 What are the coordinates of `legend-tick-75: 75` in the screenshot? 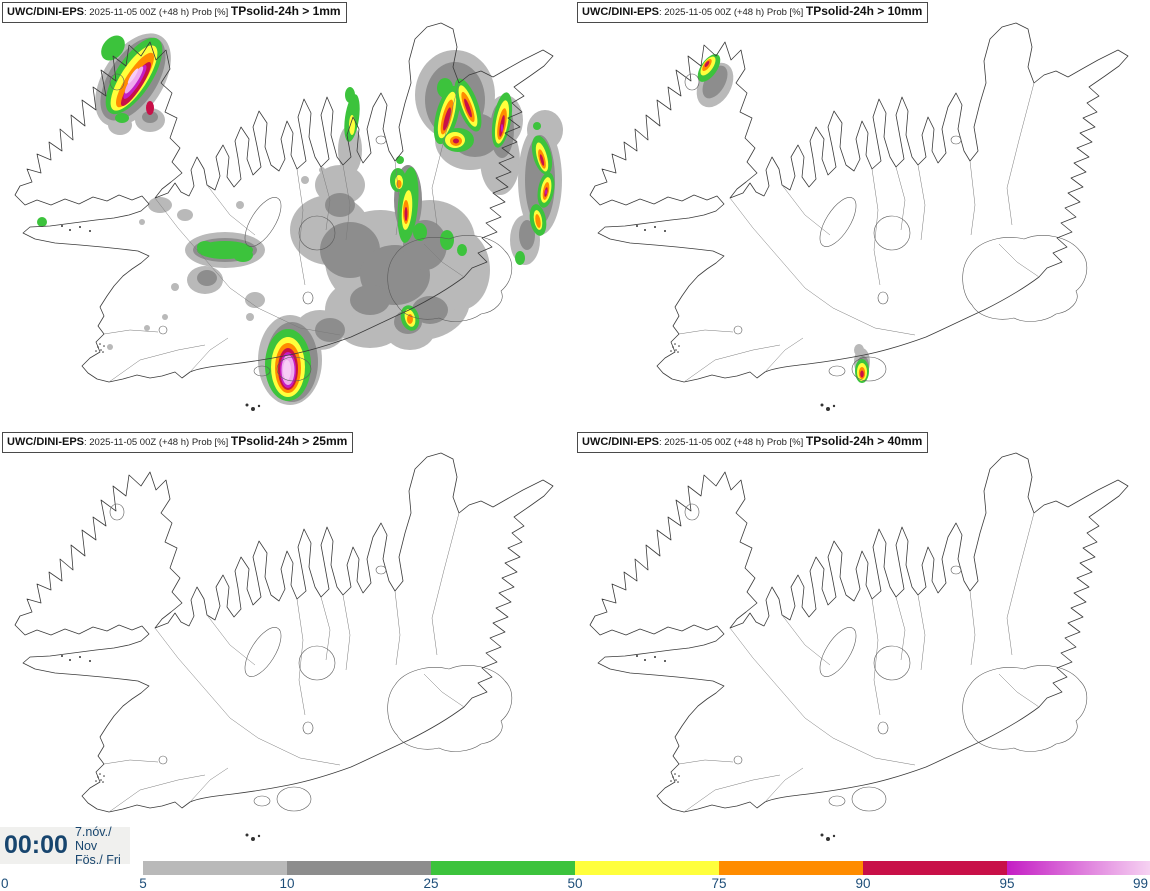 It's located at (719, 883).